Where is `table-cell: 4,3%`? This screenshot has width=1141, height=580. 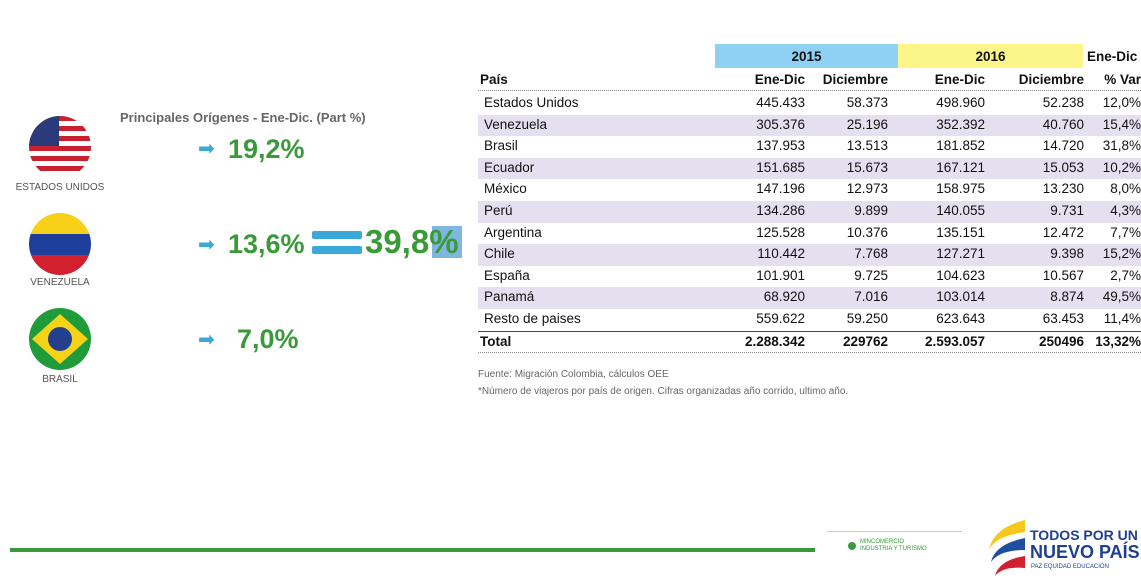 table-cell: 4,3% is located at coordinates (1125, 210).